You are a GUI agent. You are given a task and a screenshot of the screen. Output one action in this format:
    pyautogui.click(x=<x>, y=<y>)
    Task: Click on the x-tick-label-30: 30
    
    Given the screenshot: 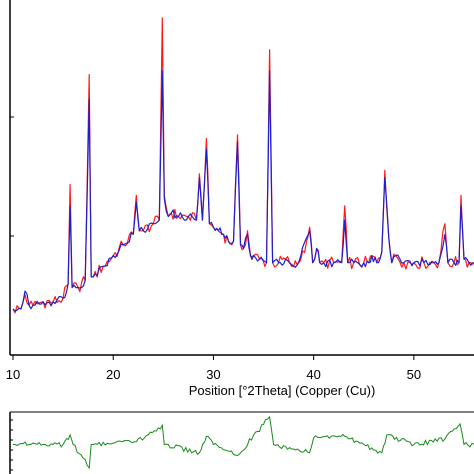 What is the action you would take?
    pyautogui.click(x=213, y=374)
    